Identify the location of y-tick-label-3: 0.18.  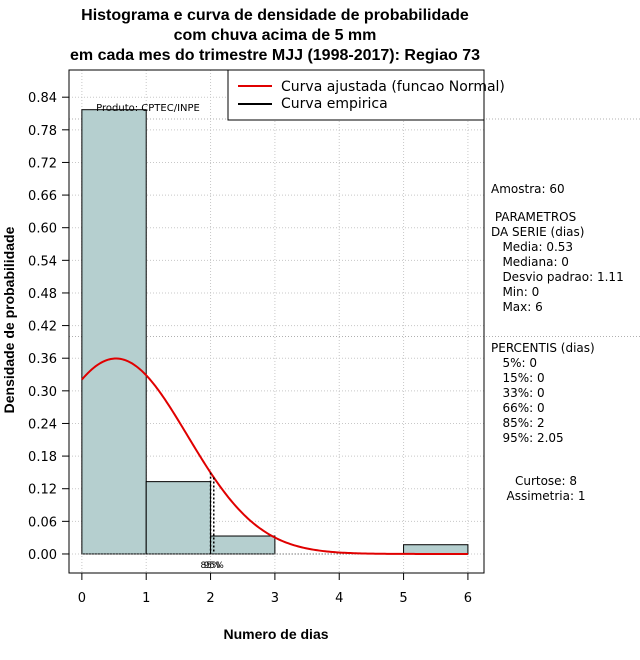
(42, 457).